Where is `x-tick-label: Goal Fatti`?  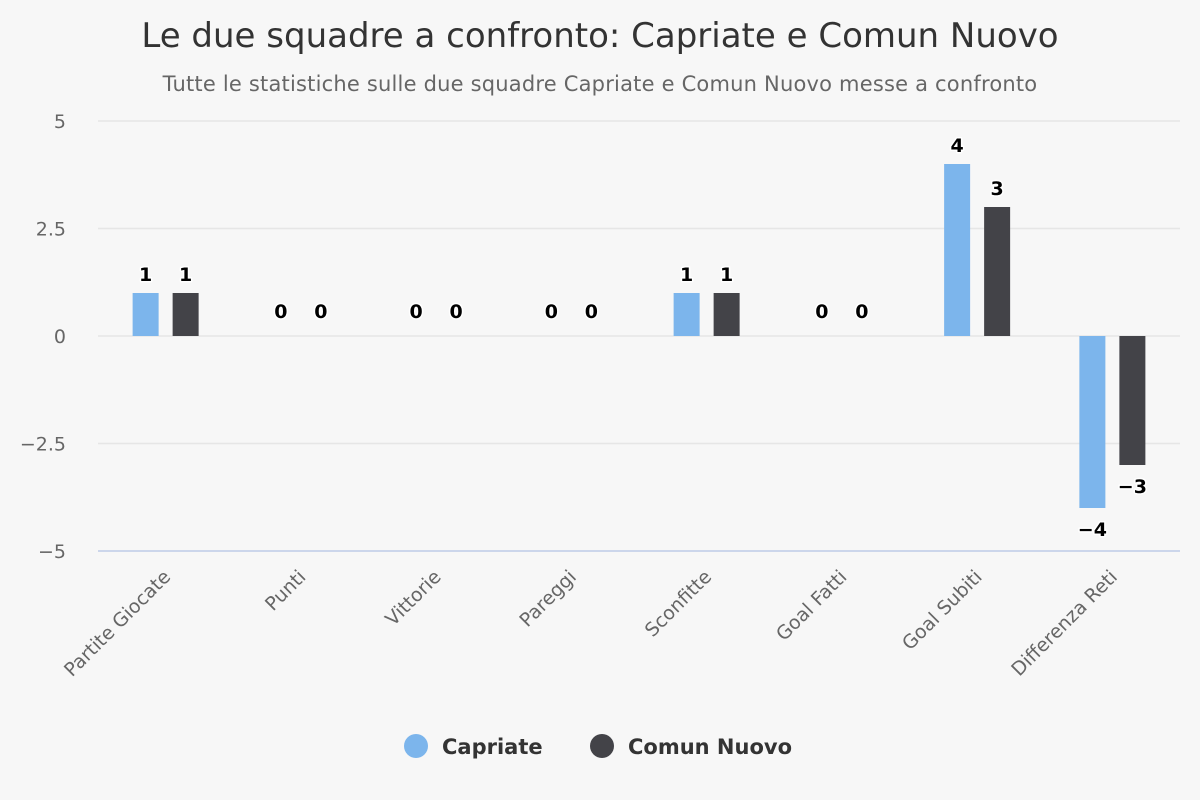
x-tick-label: Goal Fatti is located at coordinates (811, 605).